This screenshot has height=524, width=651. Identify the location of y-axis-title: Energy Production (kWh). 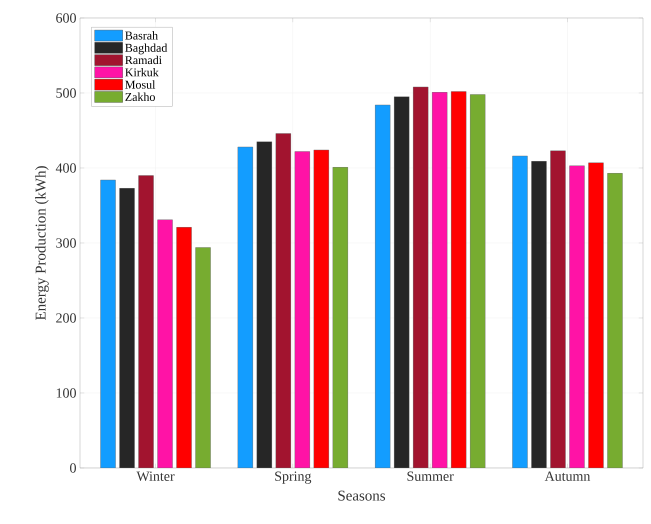
(42, 243).